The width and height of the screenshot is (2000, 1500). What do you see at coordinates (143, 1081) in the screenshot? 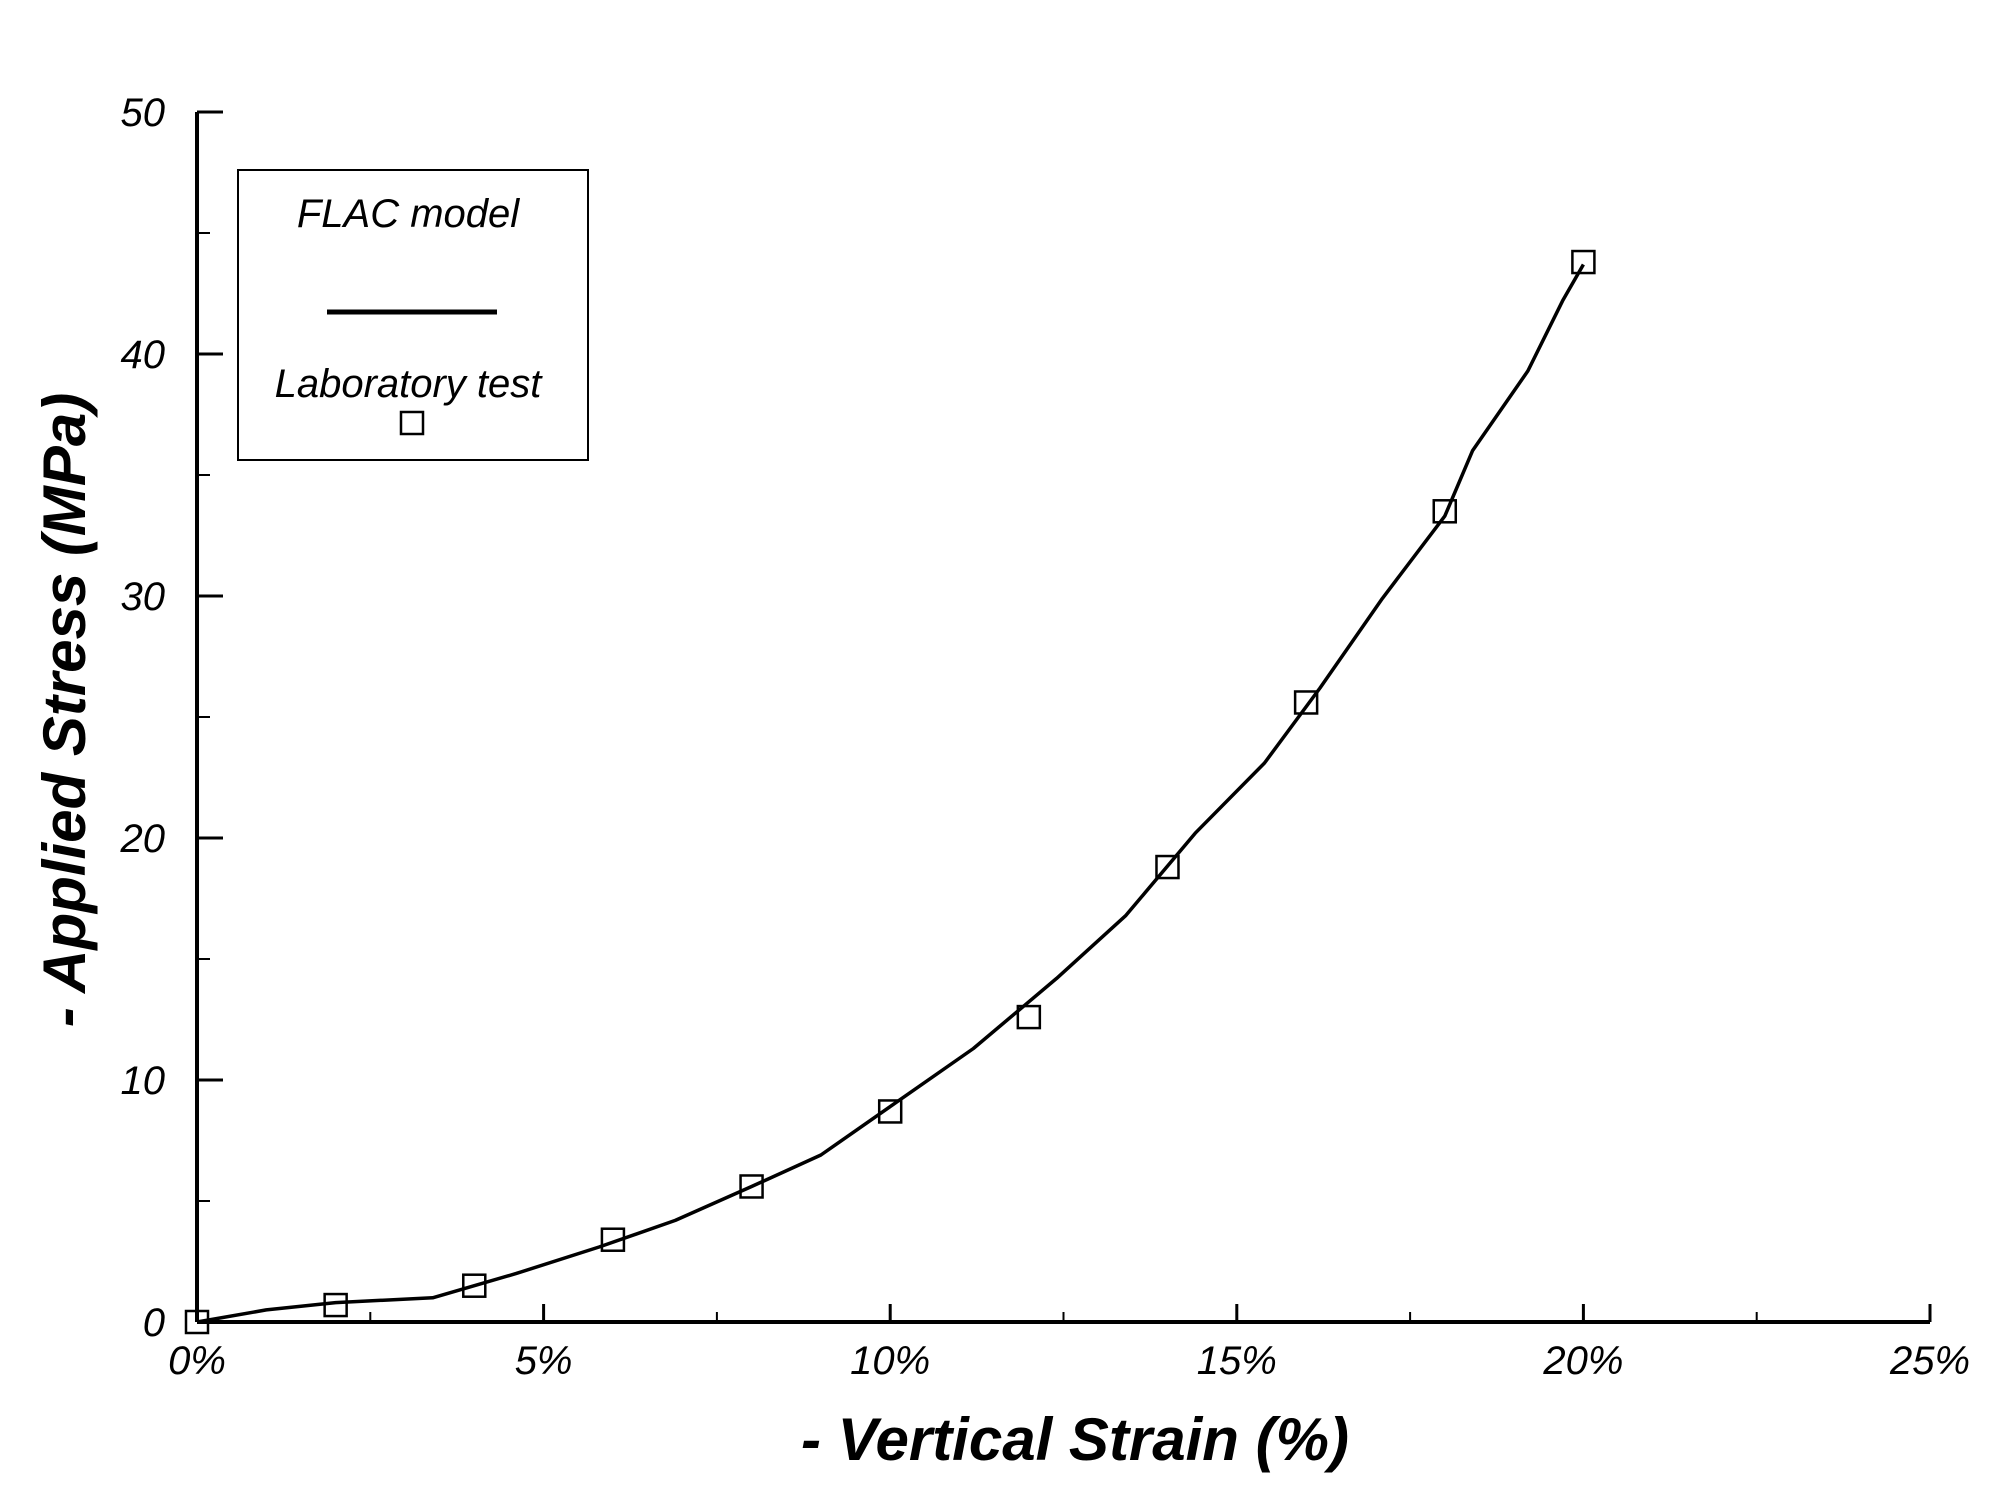
I see `y-tick-label: 10` at bounding box center [143, 1081].